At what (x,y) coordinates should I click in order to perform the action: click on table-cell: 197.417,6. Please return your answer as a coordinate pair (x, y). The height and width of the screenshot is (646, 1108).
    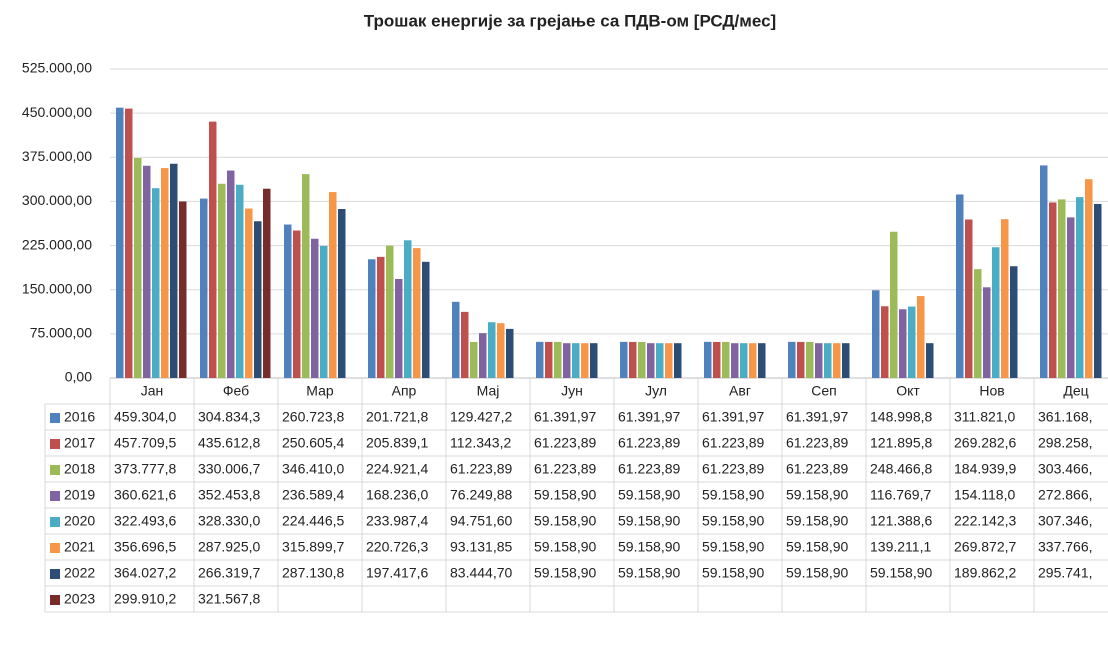
    Looking at the image, I should click on (397, 573).